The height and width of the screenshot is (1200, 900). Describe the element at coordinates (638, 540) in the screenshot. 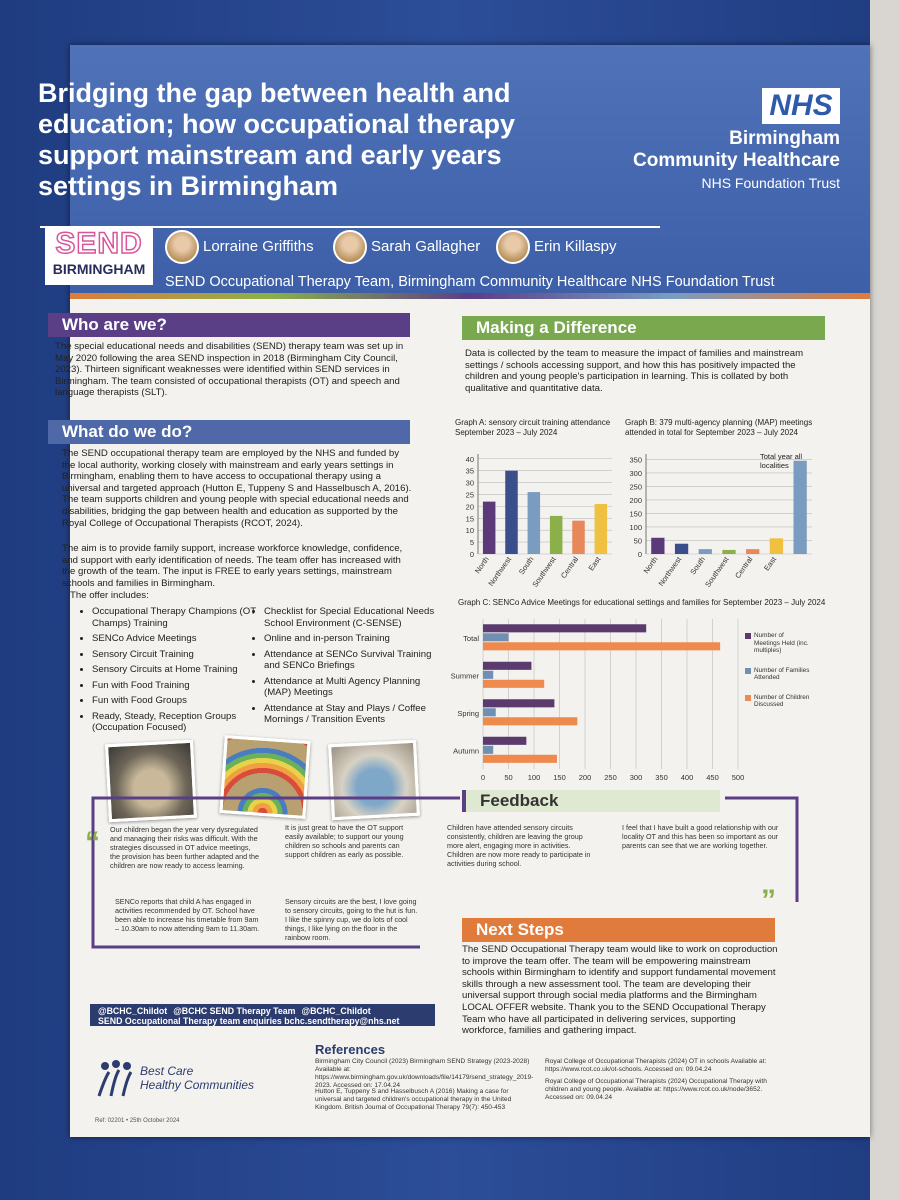

I see `y-tick-label: 50` at that location.